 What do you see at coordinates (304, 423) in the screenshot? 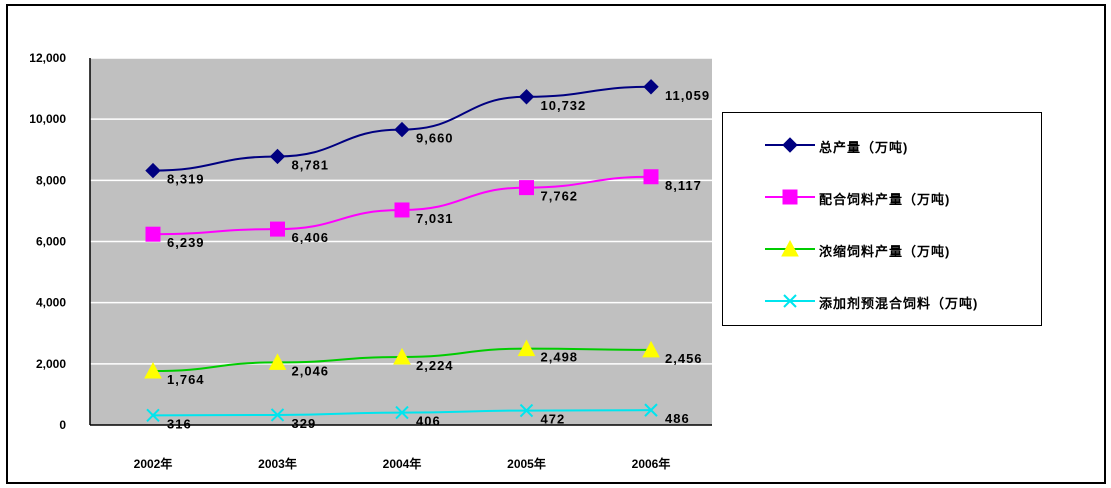
I see `data-label: 329` at bounding box center [304, 423].